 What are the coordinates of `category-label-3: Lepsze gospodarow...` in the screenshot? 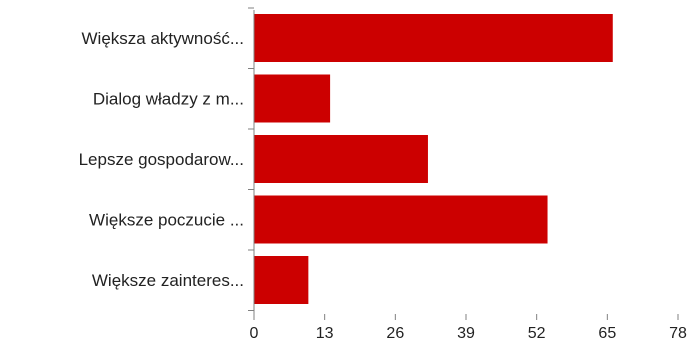 It's located at (161, 159).